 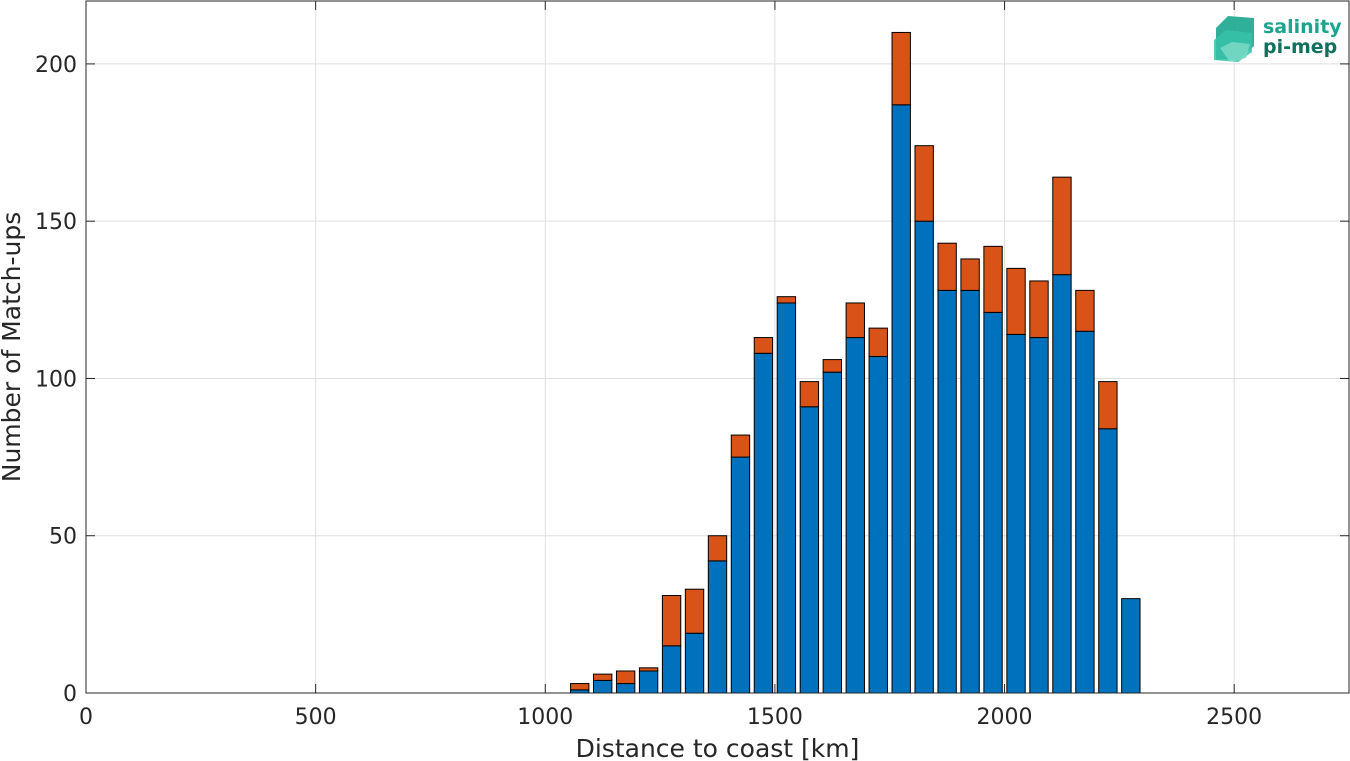 I want to click on logo-line1: salinity, so click(x=1302, y=27).